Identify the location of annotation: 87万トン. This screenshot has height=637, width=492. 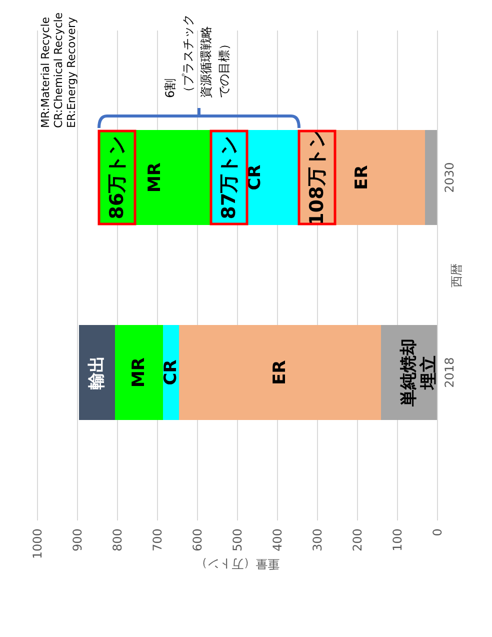
(229, 178).